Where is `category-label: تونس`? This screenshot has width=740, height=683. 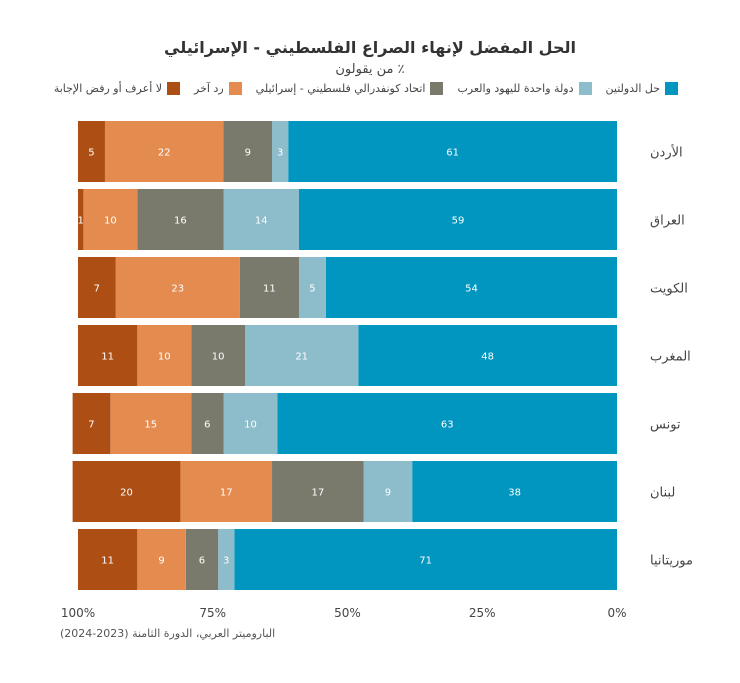 category-label: تونس is located at coordinates (665, 425).